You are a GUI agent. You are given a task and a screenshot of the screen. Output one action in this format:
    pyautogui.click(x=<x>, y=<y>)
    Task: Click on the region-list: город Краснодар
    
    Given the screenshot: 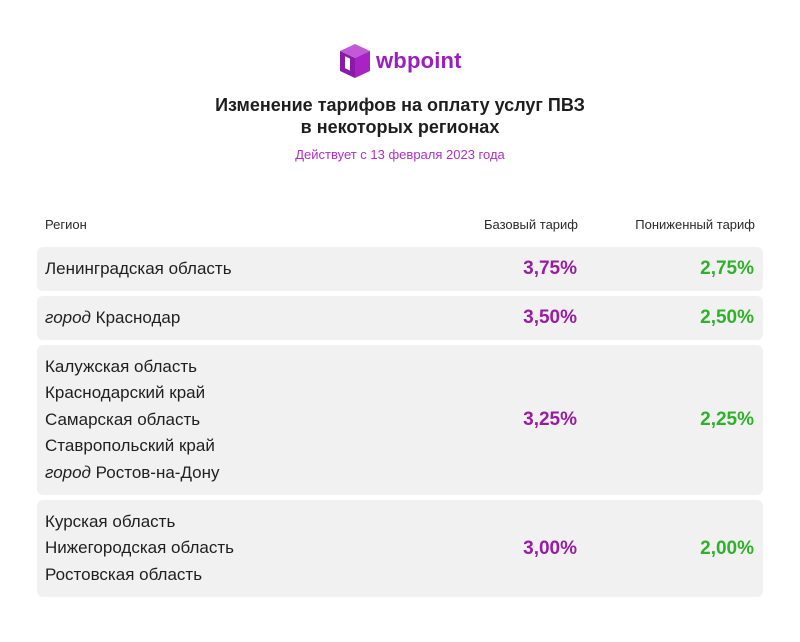 What is the action you would take?
    pyautogui.click(x=112, y=318)
    